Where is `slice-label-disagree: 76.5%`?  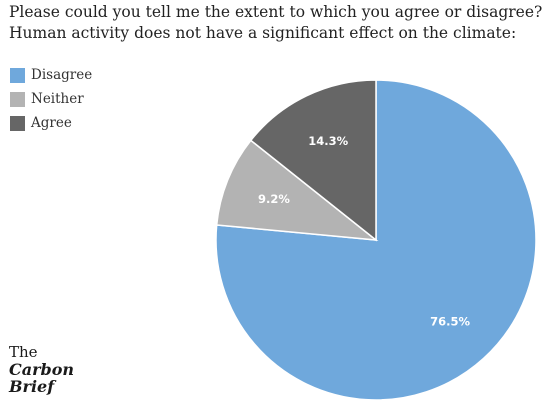 slice-label-disagree: 76.5% is located at coordinates (450, 321).